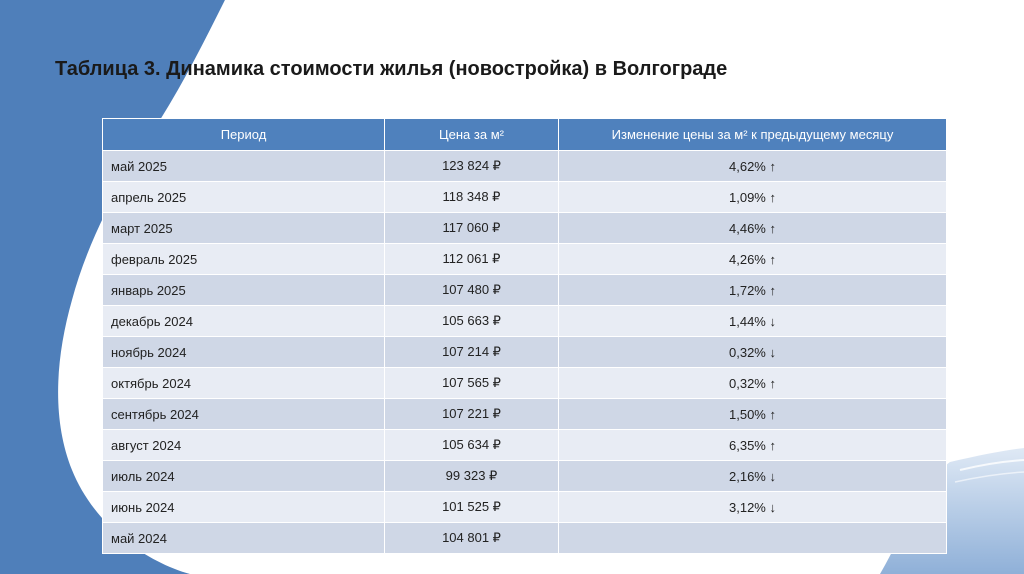 Image resolution: width=1024 pixels, height=574 pixels. I want to click on table-row: сентябрь 2024 107 221 ₽1,50% ↑, so click(524, 414).